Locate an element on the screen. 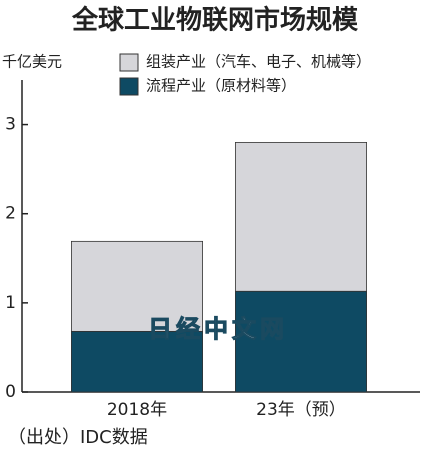  legend-label: 组装产业（汽车、电子、机械等） is located at coordinates (258, 62).